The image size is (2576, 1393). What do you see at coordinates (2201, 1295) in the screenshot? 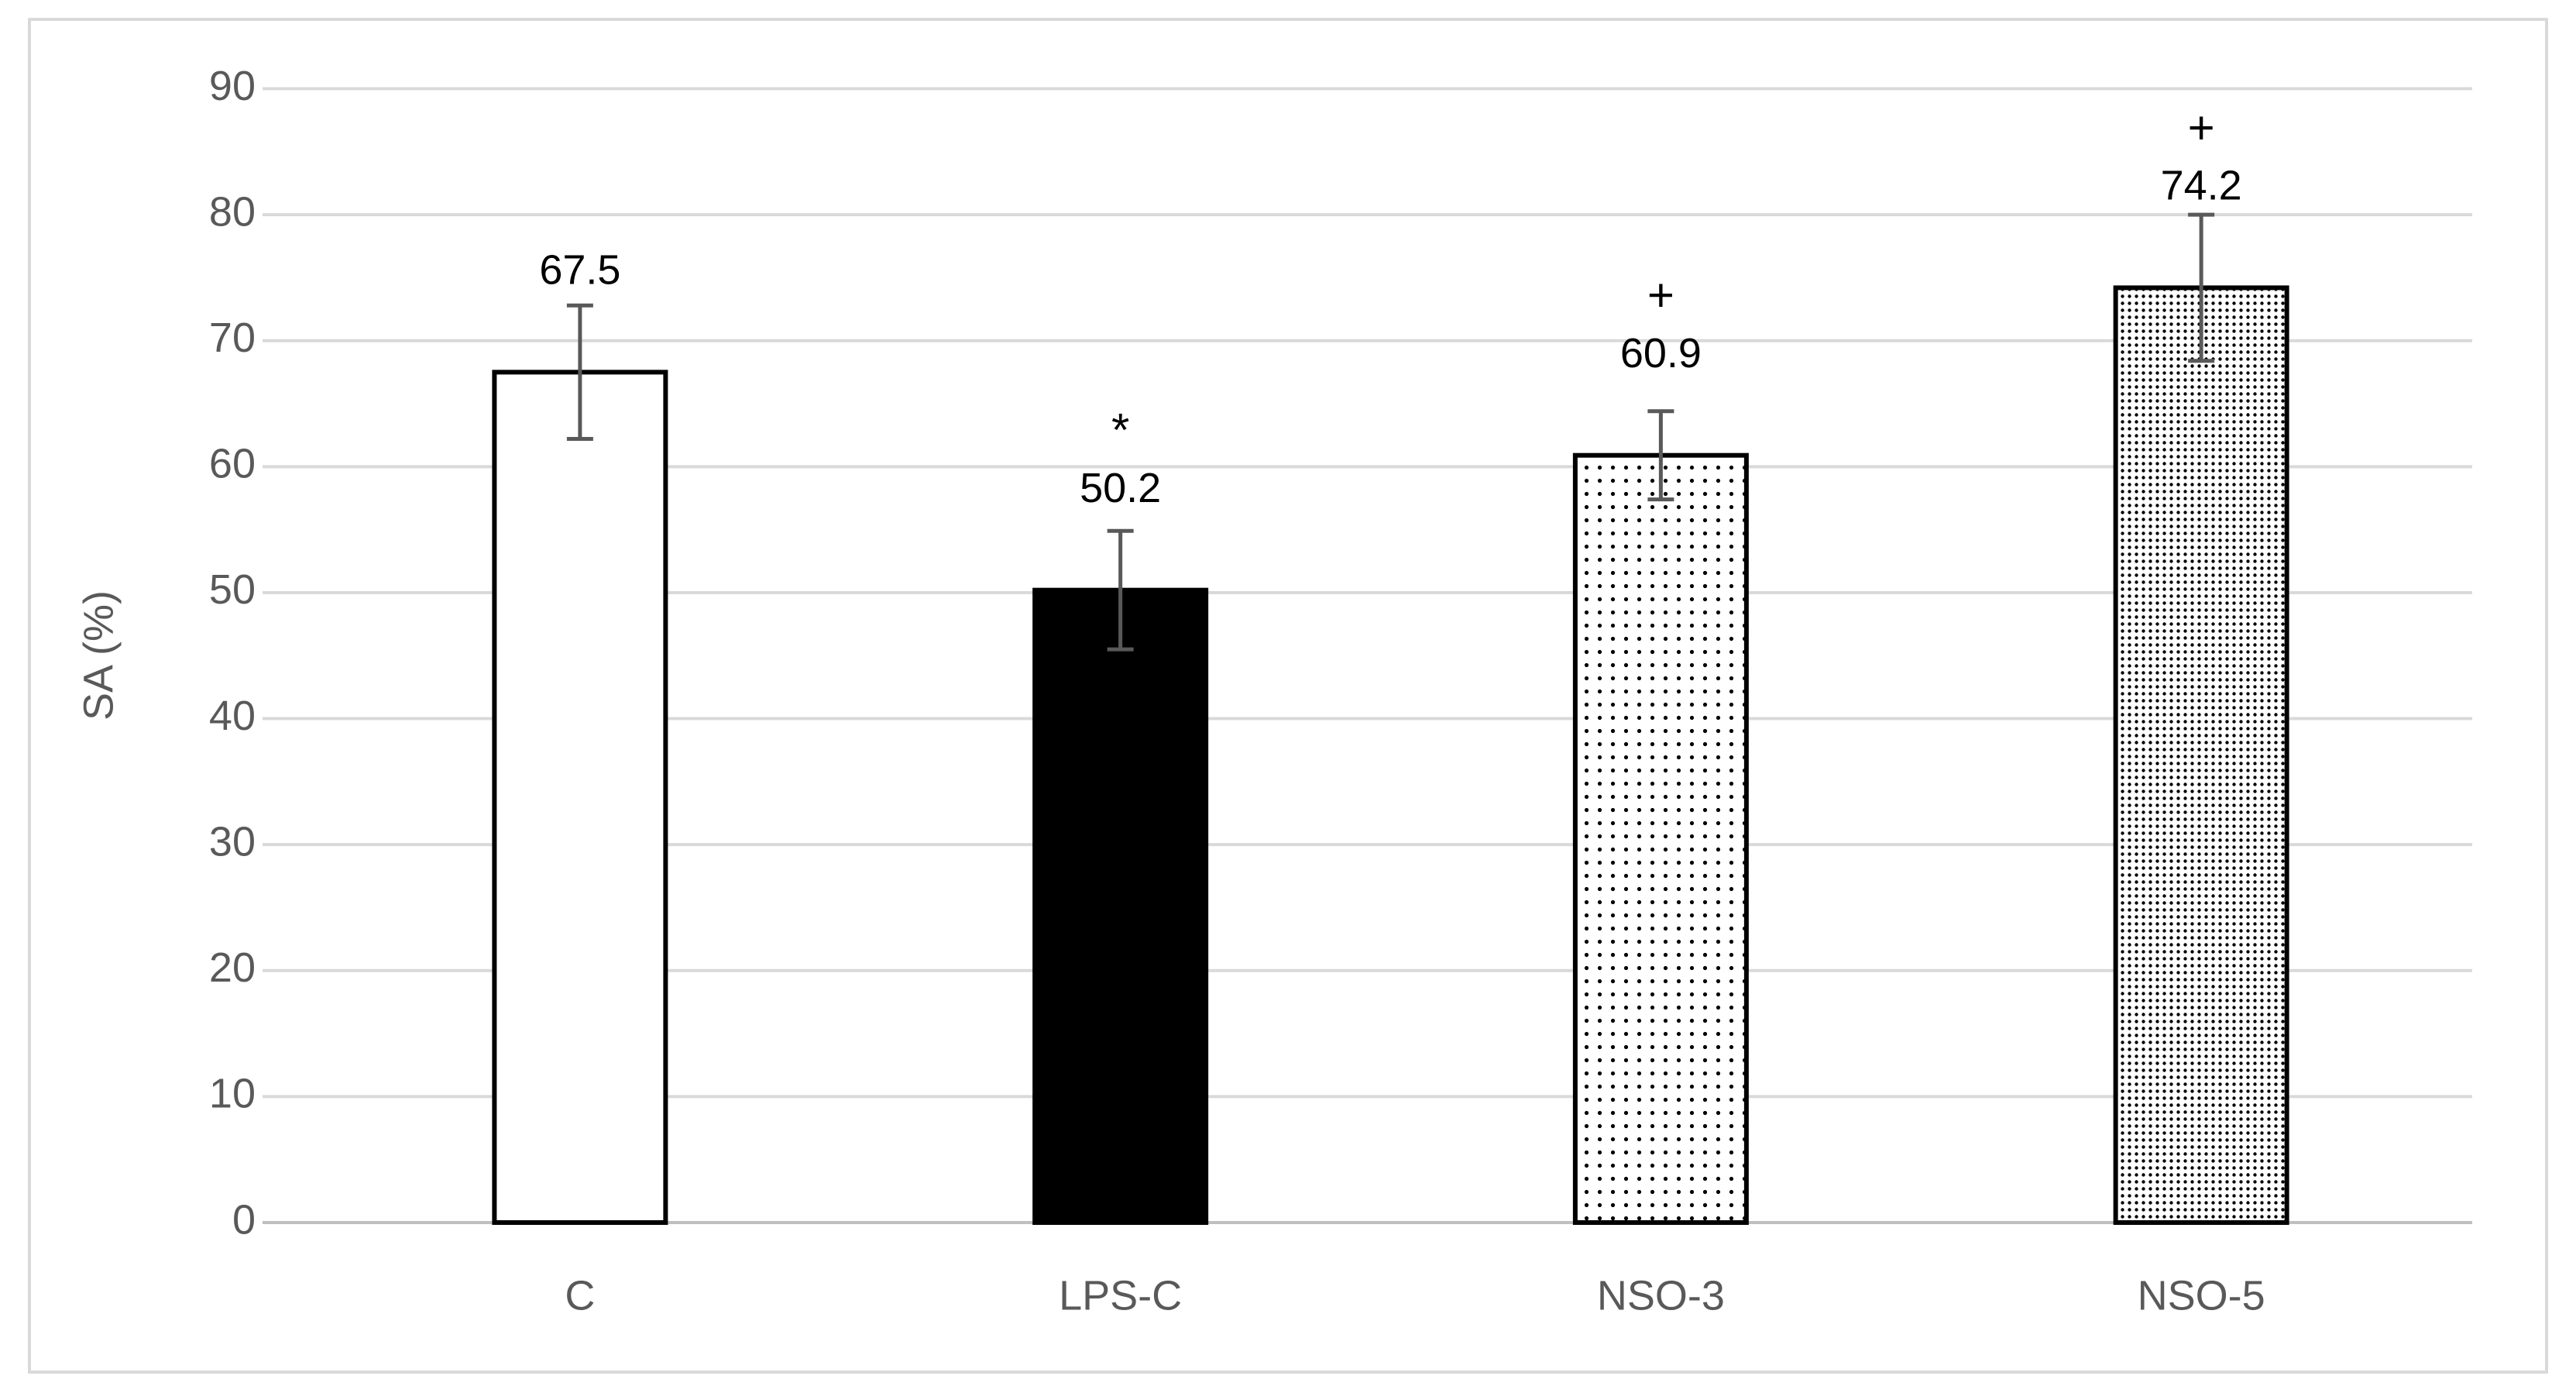
I see `x-tick-label: NSO-5` at bounding box center [2201, 1295].